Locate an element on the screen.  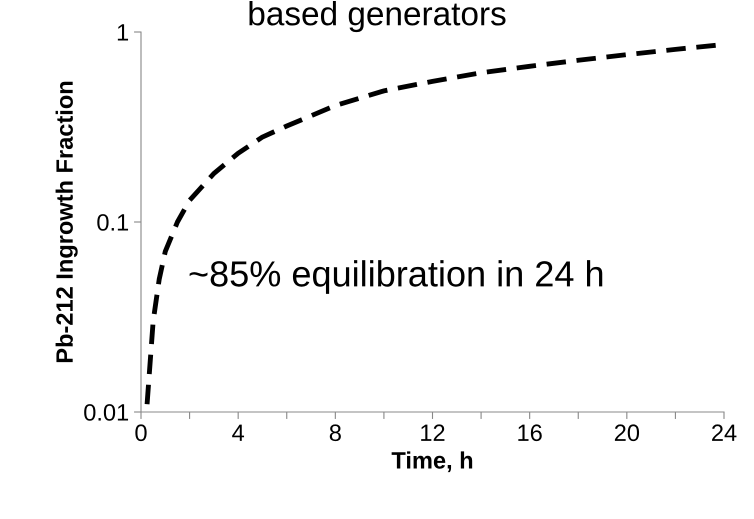
y-tick-label: 0.1 is located at coordinates (112, 222).